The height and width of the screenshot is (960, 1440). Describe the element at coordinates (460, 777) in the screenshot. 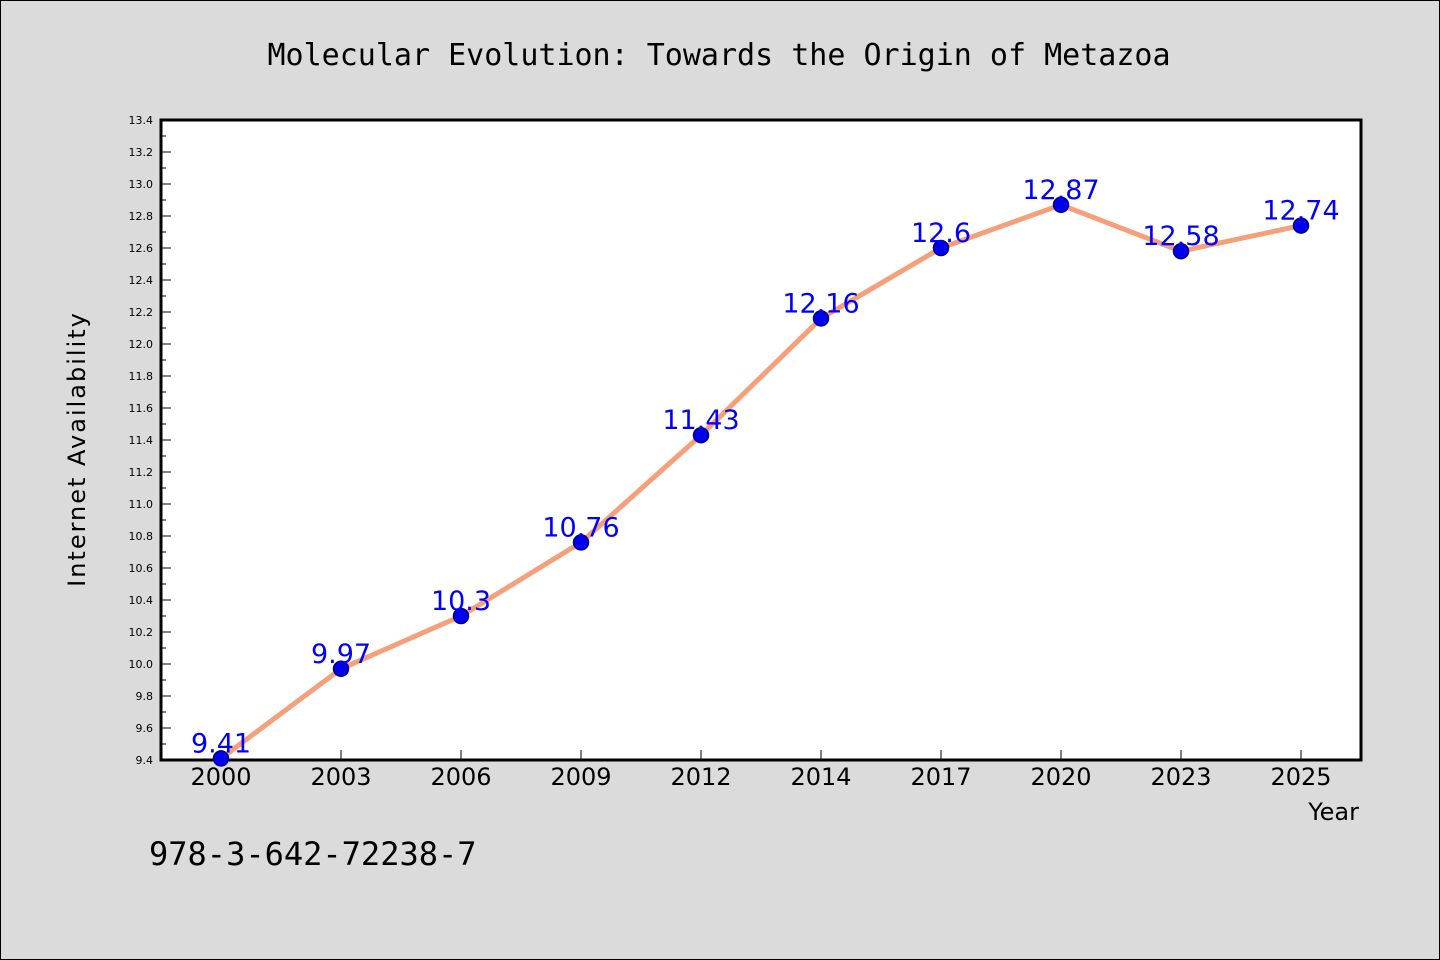

I see `x-tick-label: 2006` at that location.